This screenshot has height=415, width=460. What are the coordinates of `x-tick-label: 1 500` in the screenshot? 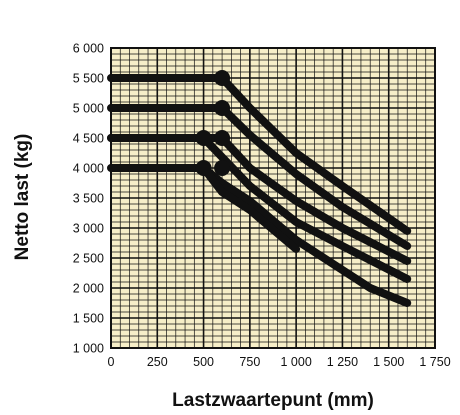 It's located at (388, 362).